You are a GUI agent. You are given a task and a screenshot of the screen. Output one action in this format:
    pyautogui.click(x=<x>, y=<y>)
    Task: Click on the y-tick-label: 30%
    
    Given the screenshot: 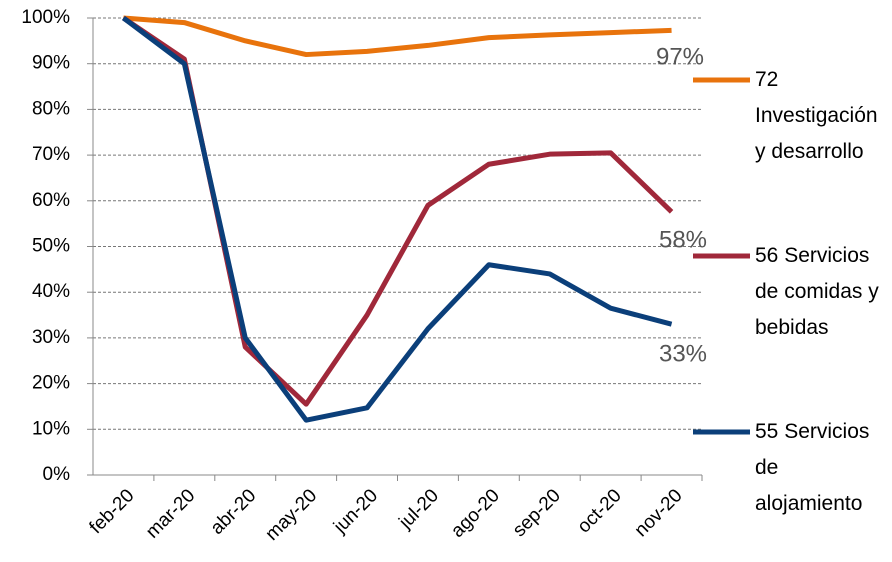 What is the action you would take?
    pyautogui.click(x=51, y=337)
    